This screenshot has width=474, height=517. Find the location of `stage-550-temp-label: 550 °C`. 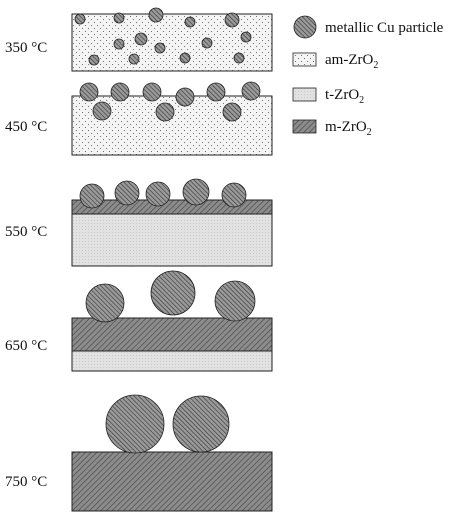

stage-550-temp-label: 550 °C is located at coordinates (26, 232).